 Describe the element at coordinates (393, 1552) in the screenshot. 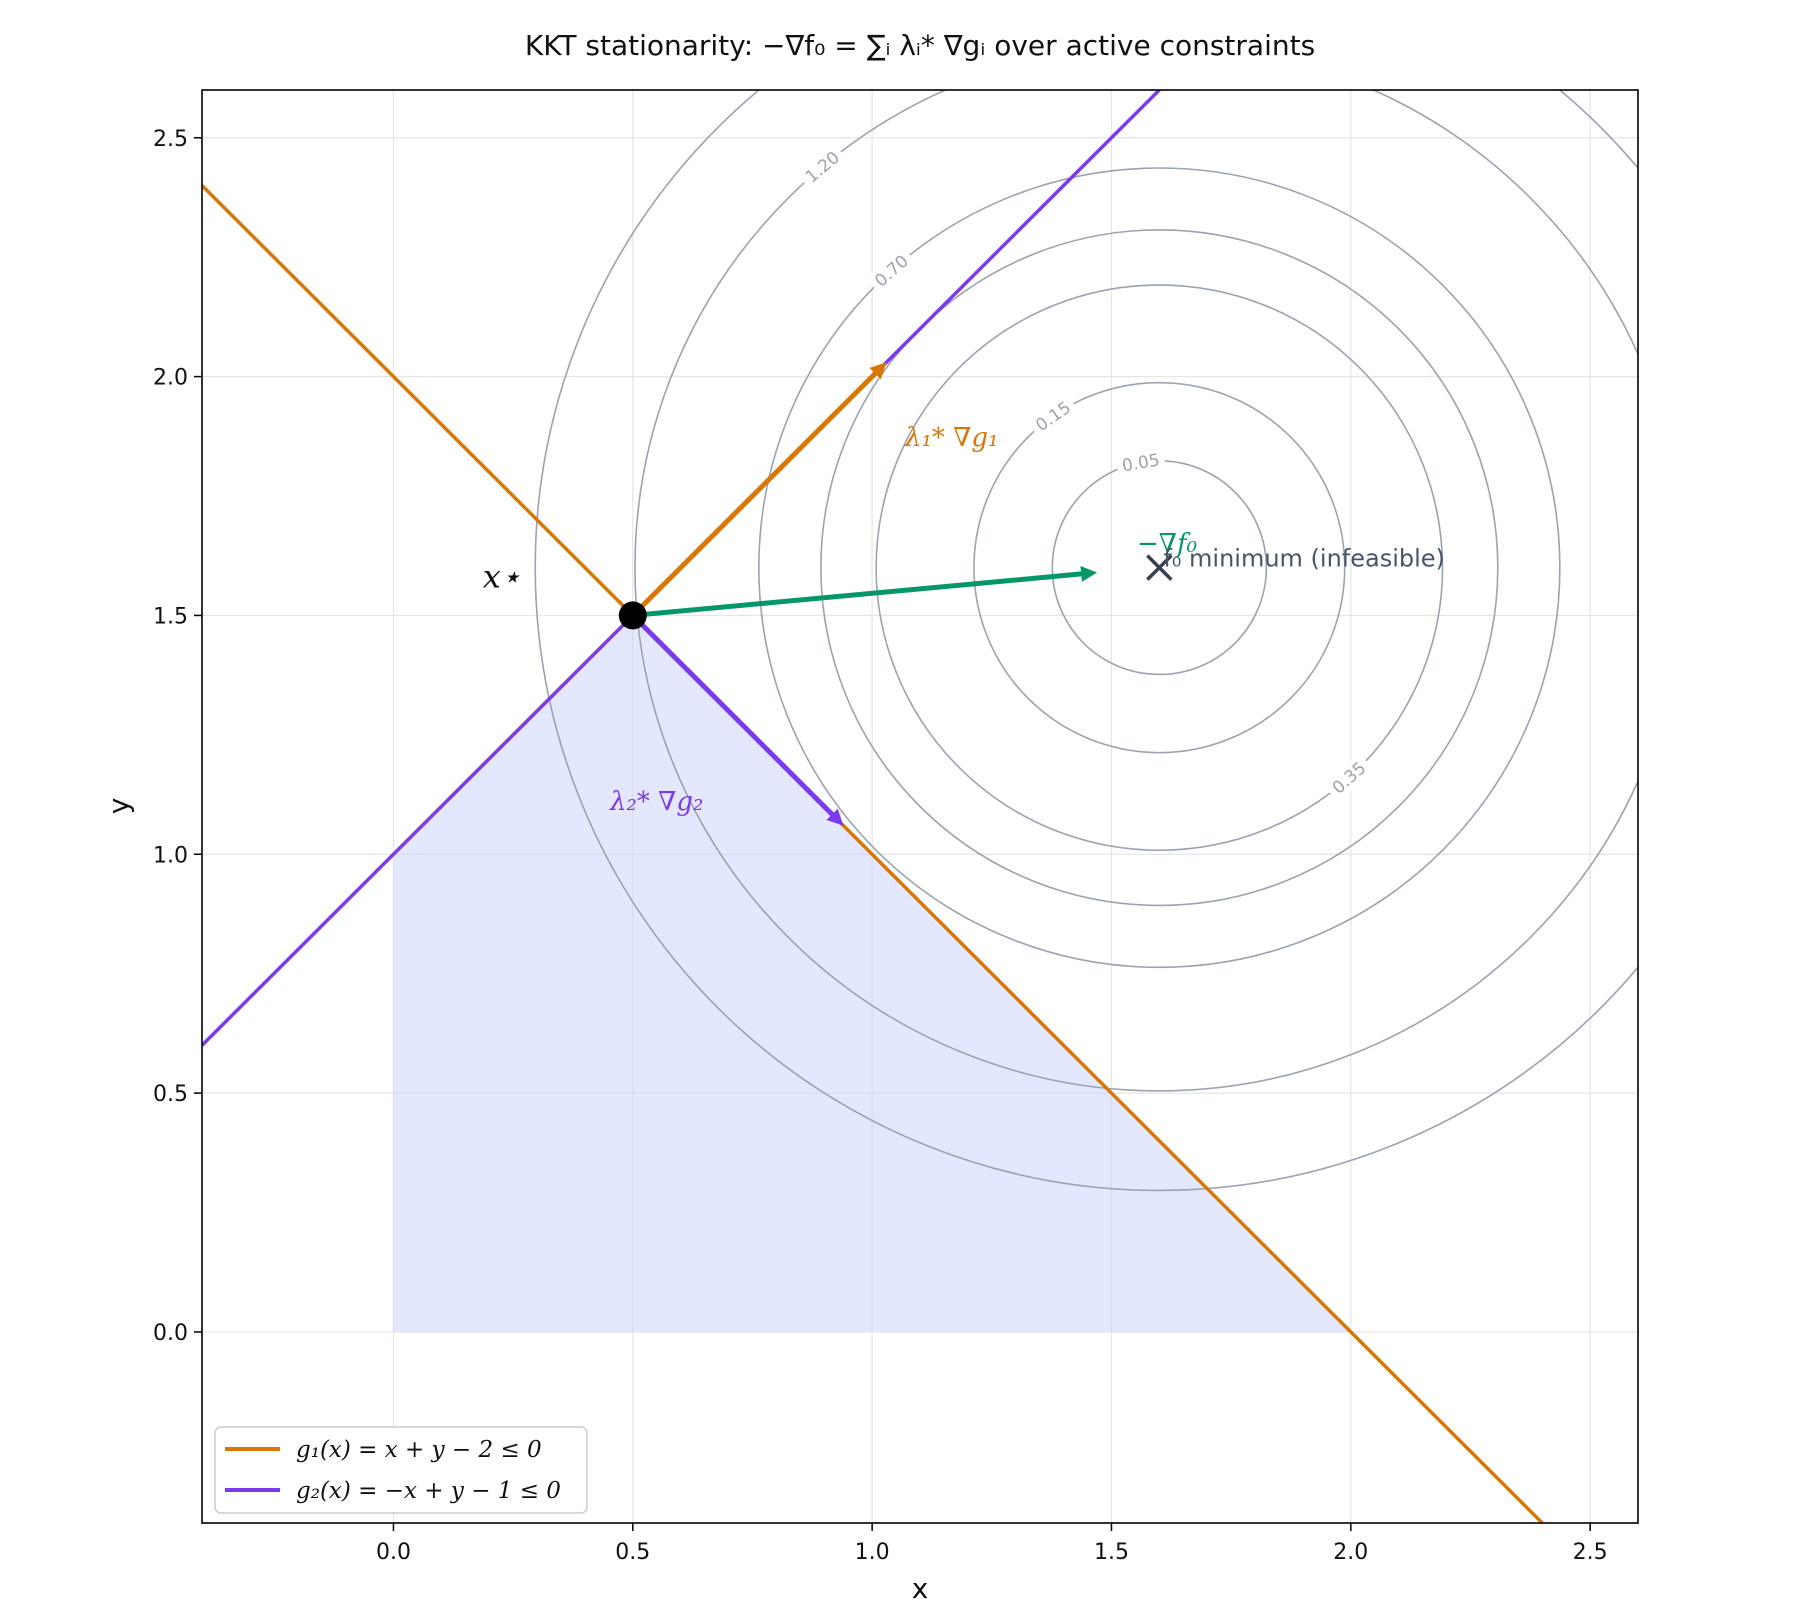

I see `x-tick-label-0: 0.0` at that location.